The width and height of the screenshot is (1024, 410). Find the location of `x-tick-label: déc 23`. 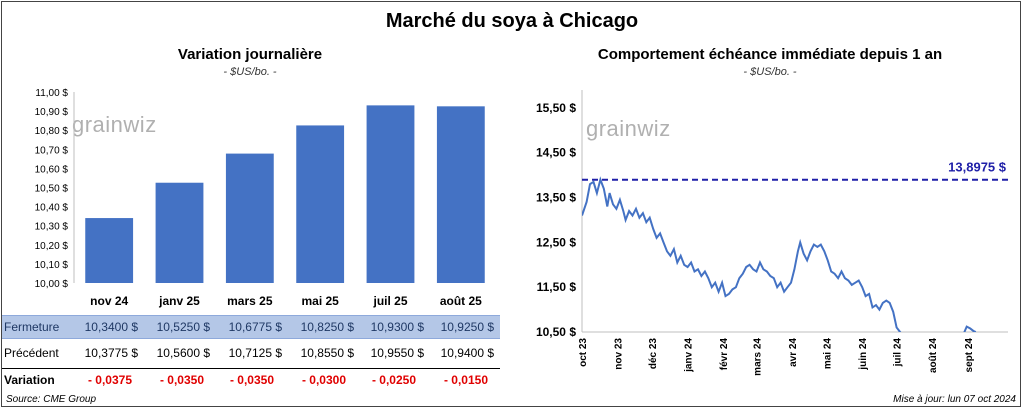

x-tick-label: déc 23 is located at coordinates (653, 354).